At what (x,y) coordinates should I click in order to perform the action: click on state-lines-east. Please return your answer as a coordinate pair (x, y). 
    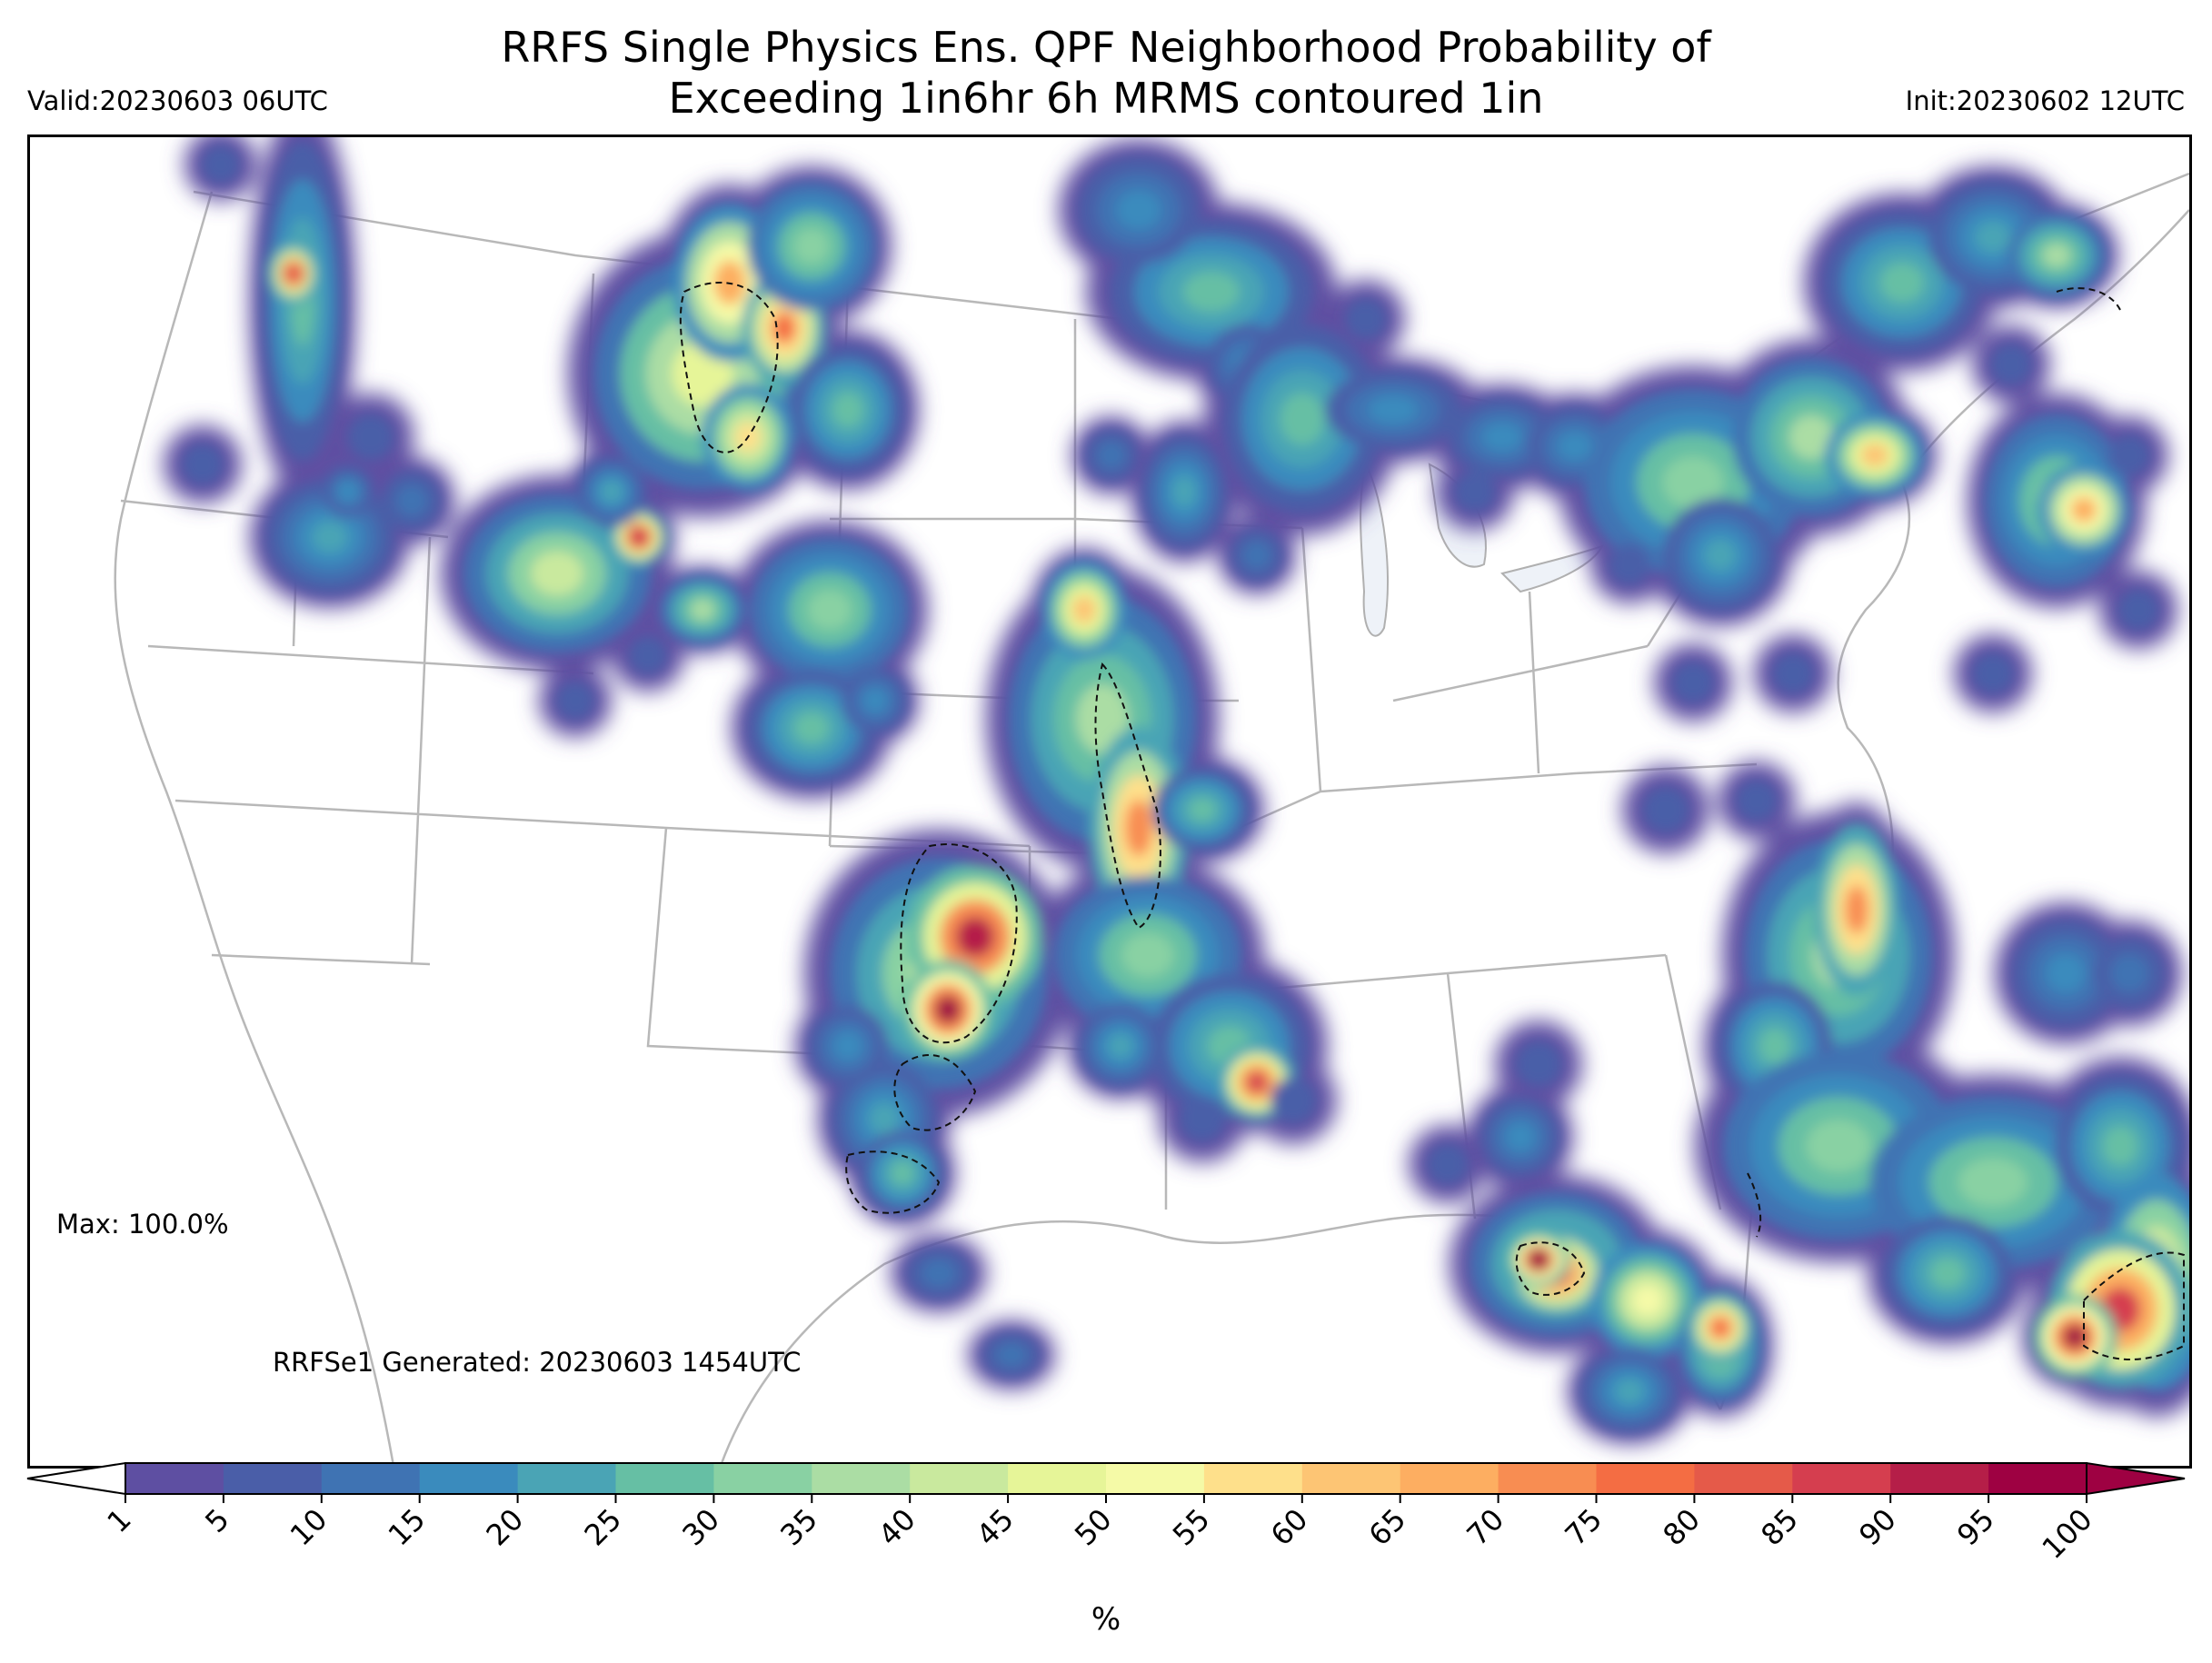
    Looking at the image, I should click on (1498, 873).